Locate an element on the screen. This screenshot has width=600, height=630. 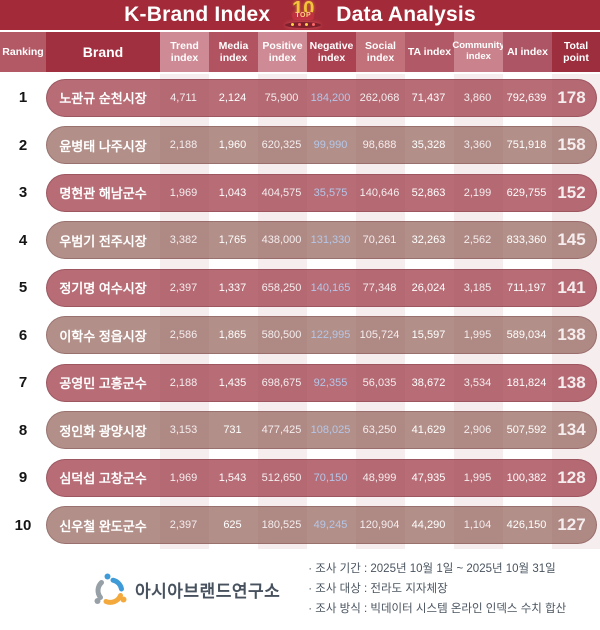
cell-social-index: 56,035 is located at coordinates (379, 382).